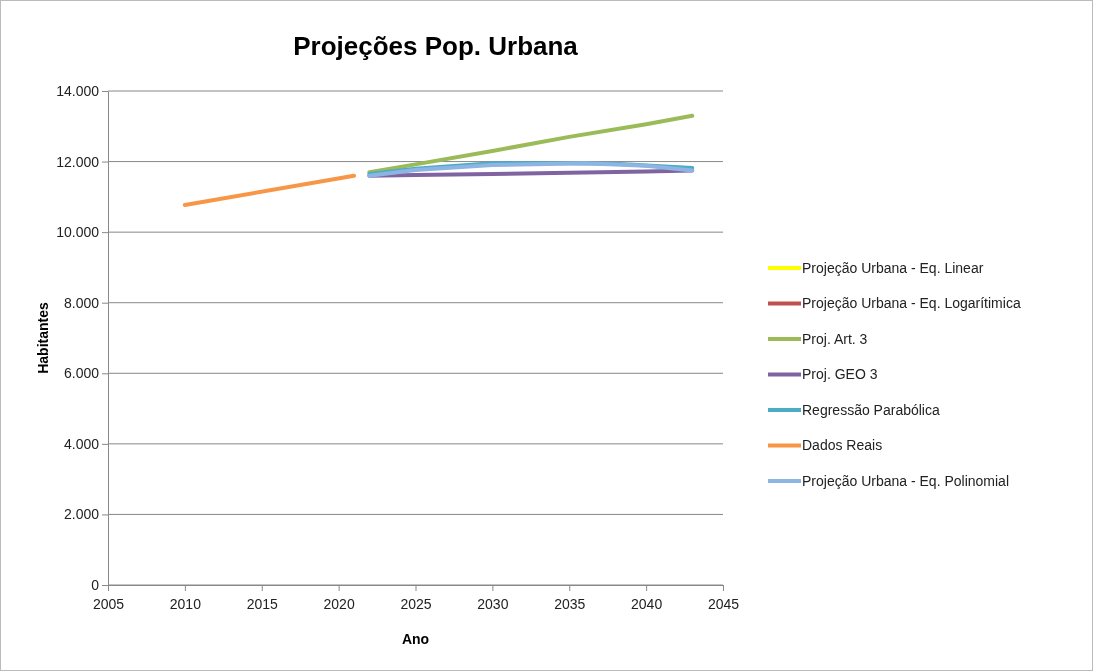 This screenshot has width=1093, height=671. What do you see at coordinates (95, 584) in the screenshot?
I see `y-tick-label: 0` at bounding box center [95, 584].